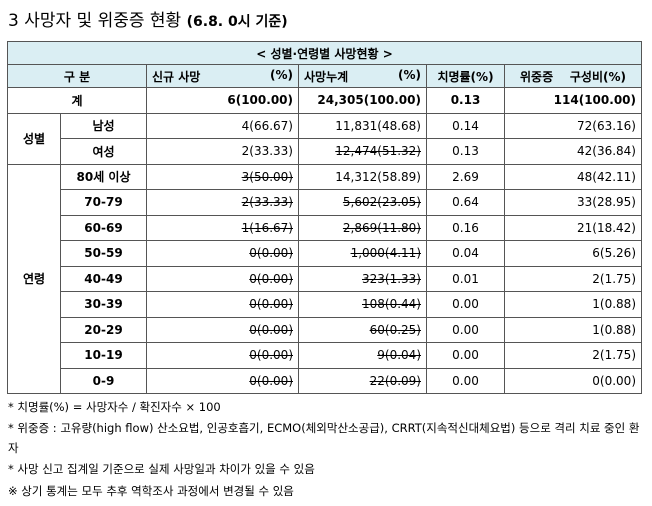 This screenshot has height=506, width=652. I want to click on row-label: 60-69, so click(103, 227).